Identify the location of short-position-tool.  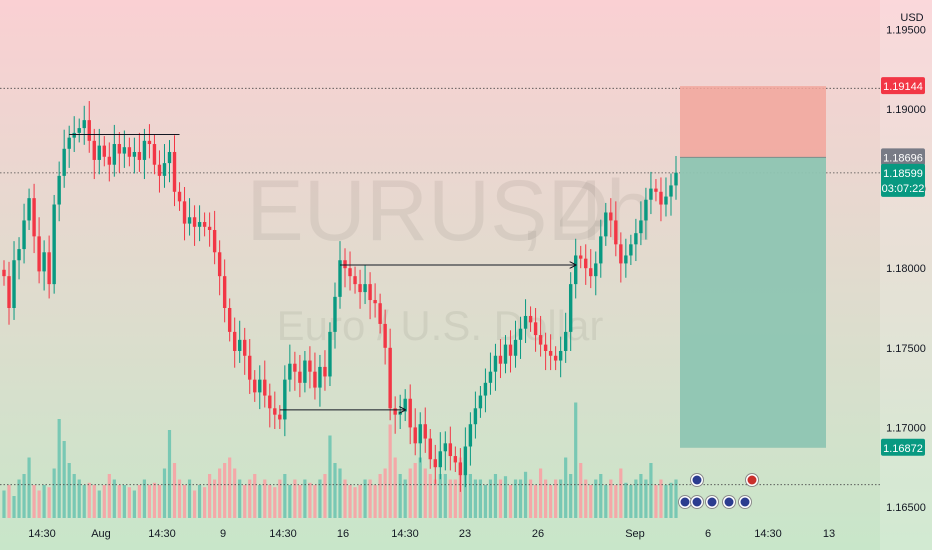
(753, 267).